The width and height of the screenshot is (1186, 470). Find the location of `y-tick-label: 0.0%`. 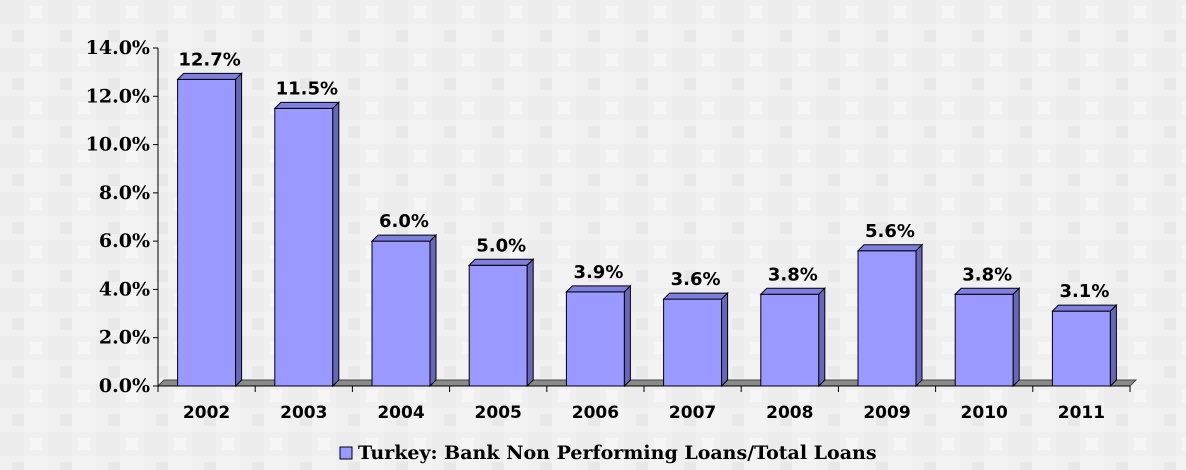

y-tick-label: 0.0% is located at coordinates (124, 386).